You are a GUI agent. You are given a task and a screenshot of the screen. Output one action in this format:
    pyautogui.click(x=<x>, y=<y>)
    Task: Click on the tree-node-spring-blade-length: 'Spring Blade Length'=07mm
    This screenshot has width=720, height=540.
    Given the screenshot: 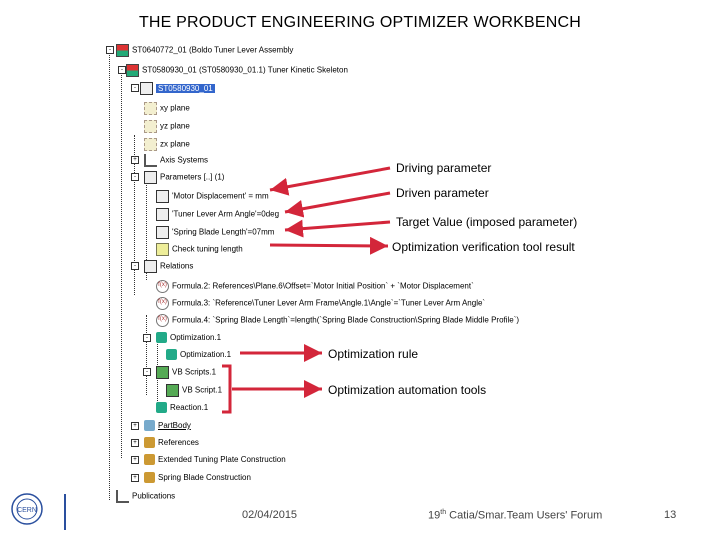 What is the action you would take?
    pyautogui.click(x=215, y=232)
    